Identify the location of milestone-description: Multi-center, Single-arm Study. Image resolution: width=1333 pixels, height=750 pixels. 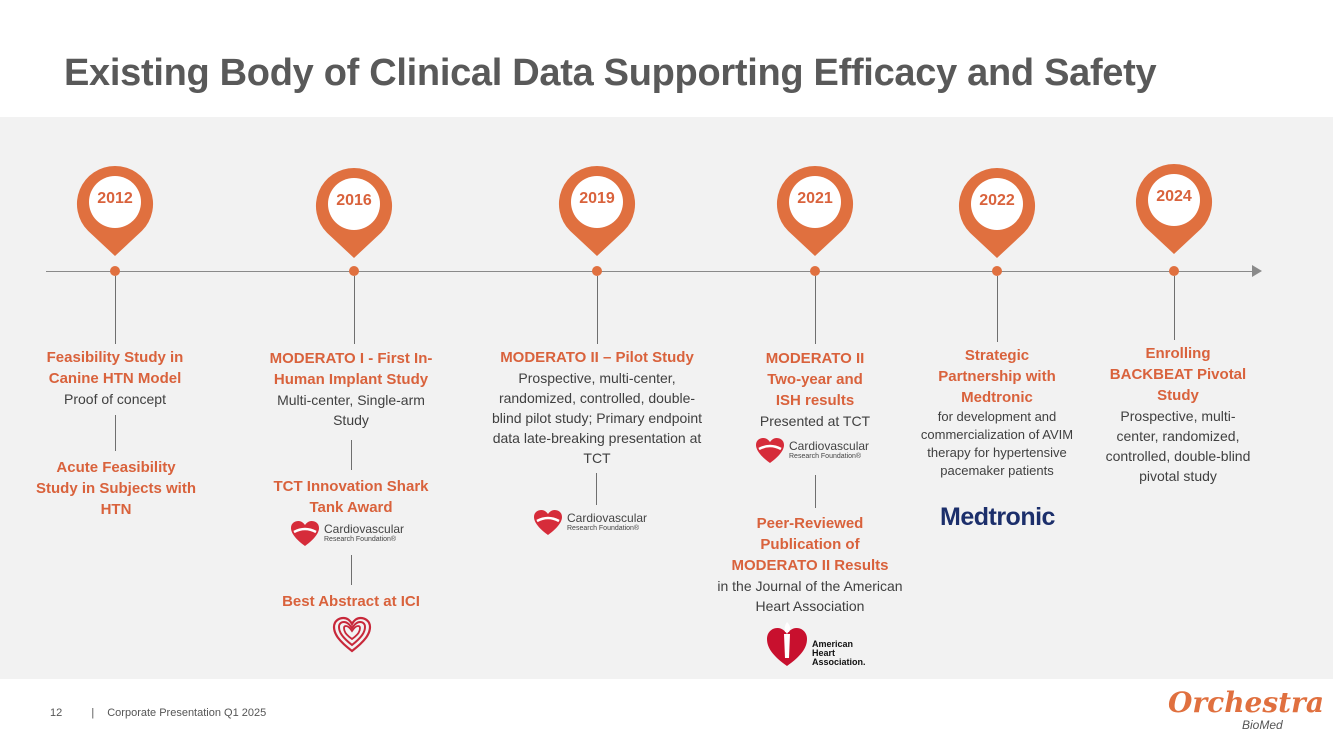
(351, 410).